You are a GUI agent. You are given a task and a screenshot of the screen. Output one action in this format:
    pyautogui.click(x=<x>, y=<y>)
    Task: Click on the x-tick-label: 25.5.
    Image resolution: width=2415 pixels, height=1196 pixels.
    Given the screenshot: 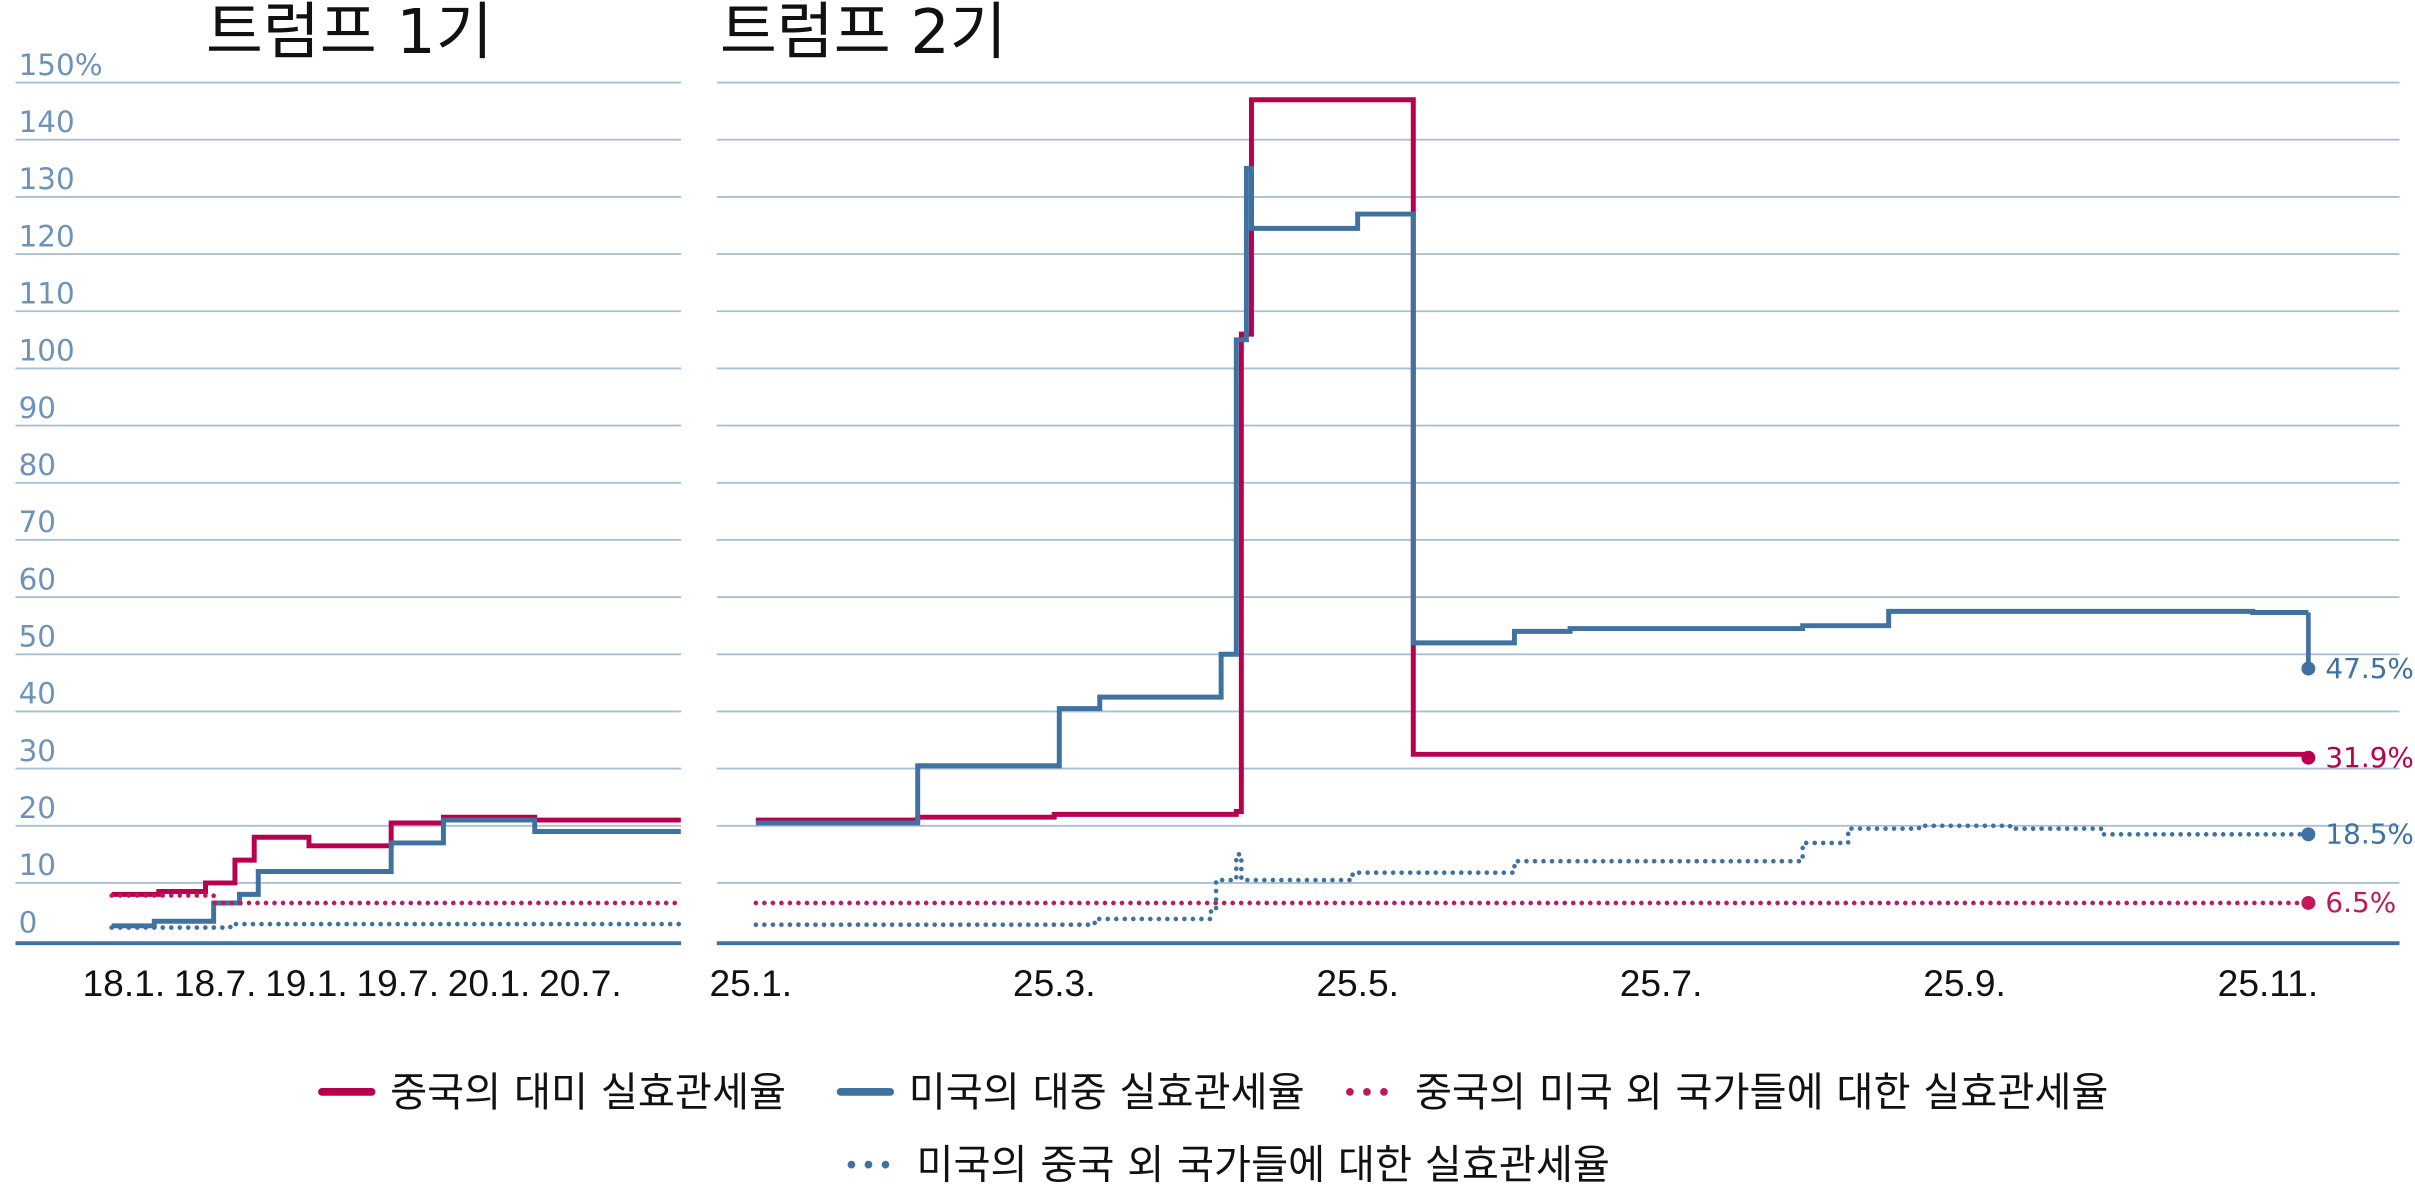 What is the action you would take?
    pyautogui.click(x=1357, y=983)
    